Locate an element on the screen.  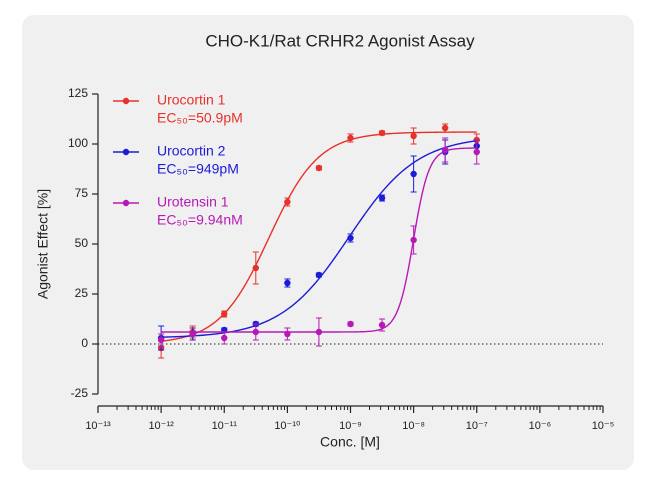
x-tick-label: 10⁻⁶ is located at coordinates (540, 426).